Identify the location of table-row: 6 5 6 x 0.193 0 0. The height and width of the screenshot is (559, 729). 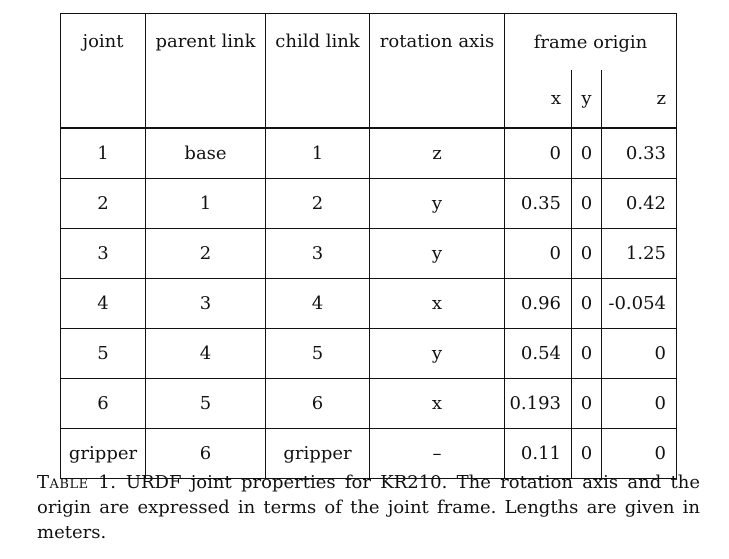
(368, 403).